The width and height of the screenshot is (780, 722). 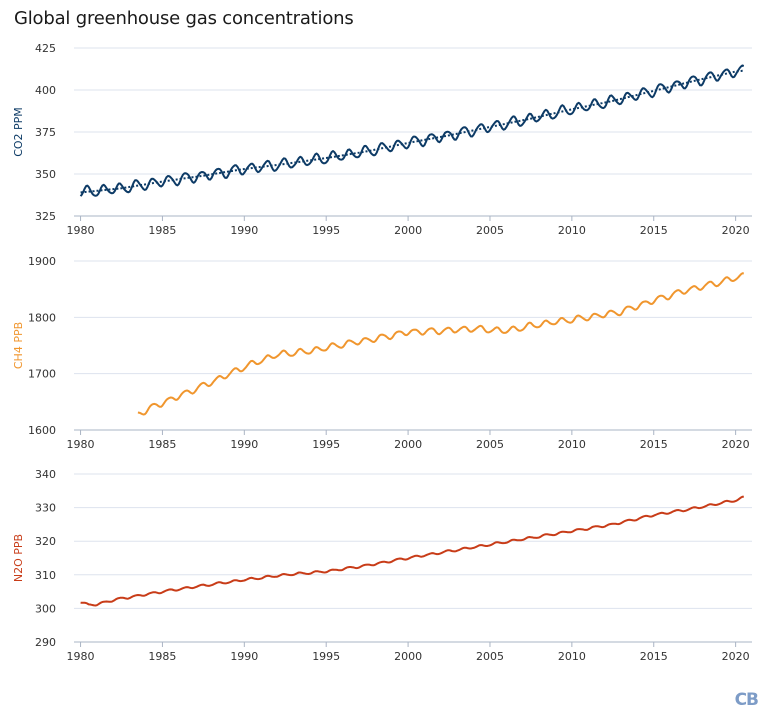 What do you see at coordinates (736, 444) in the screenshot?
I see `ch4-x-tick-label: 2020` at bounding box center [736, 444].